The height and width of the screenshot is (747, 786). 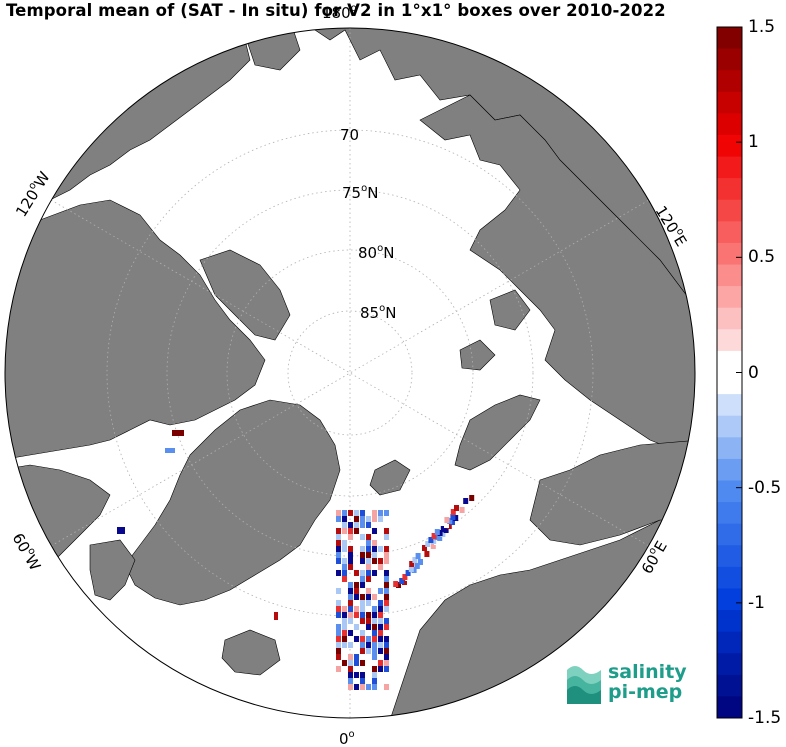 What do you see at coordinates (762, 257) in the screenshot?
I see `colorbar-tick-label: 0.5` at bounding box center [762, 257].